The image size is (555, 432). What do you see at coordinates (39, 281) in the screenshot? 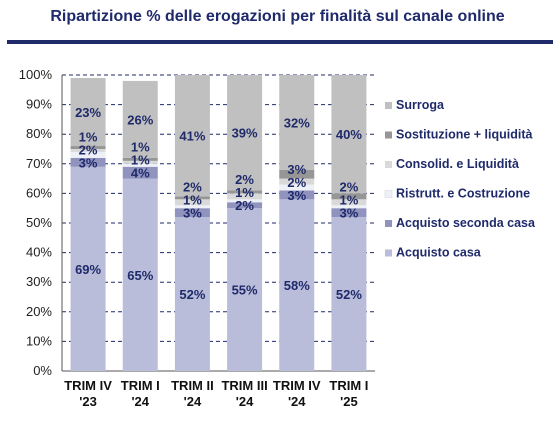
I see `y-tick-label: 30%` at bounding box center [39, 281].